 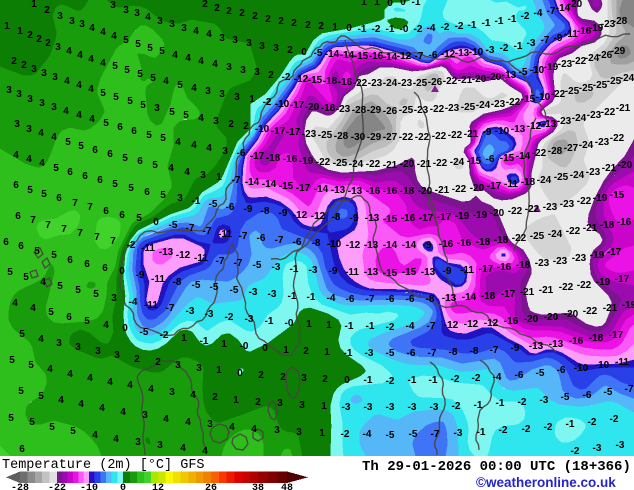 I want to click on svg-text: -28, so click(x=359, y=110).